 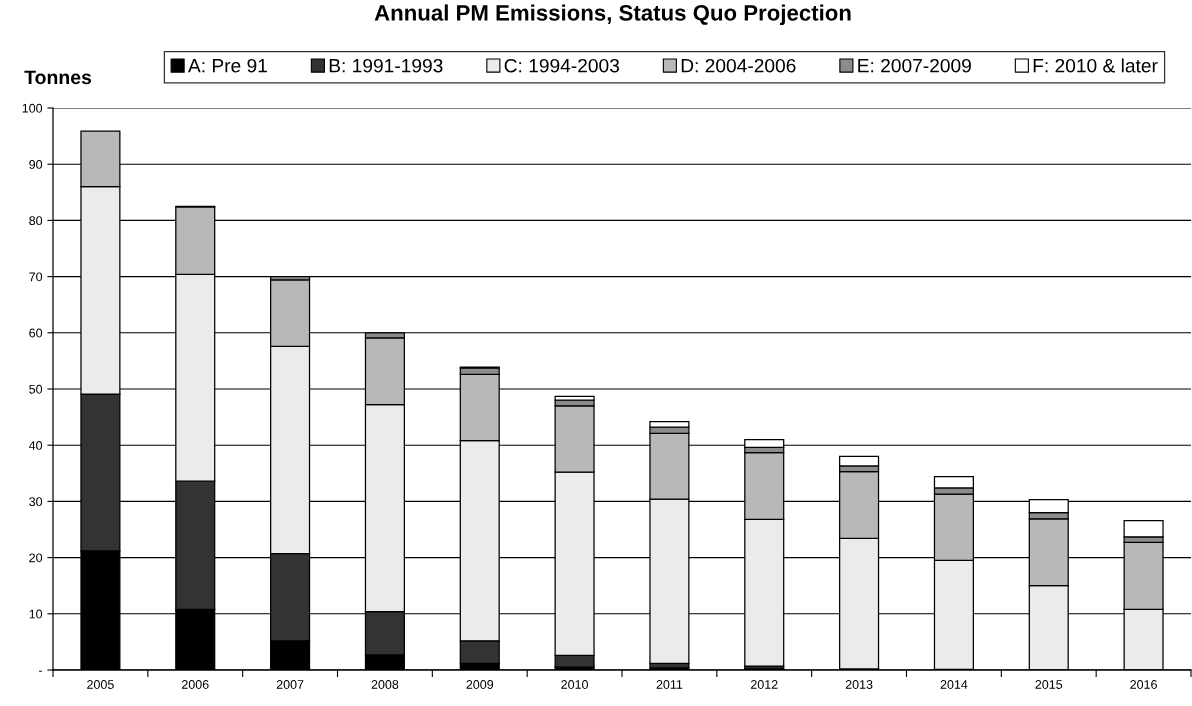 What do you see at coordinates (1049, 684) in the screenshot?
I see `x-tick-label: 2015` at bounding box center [1049, 684].